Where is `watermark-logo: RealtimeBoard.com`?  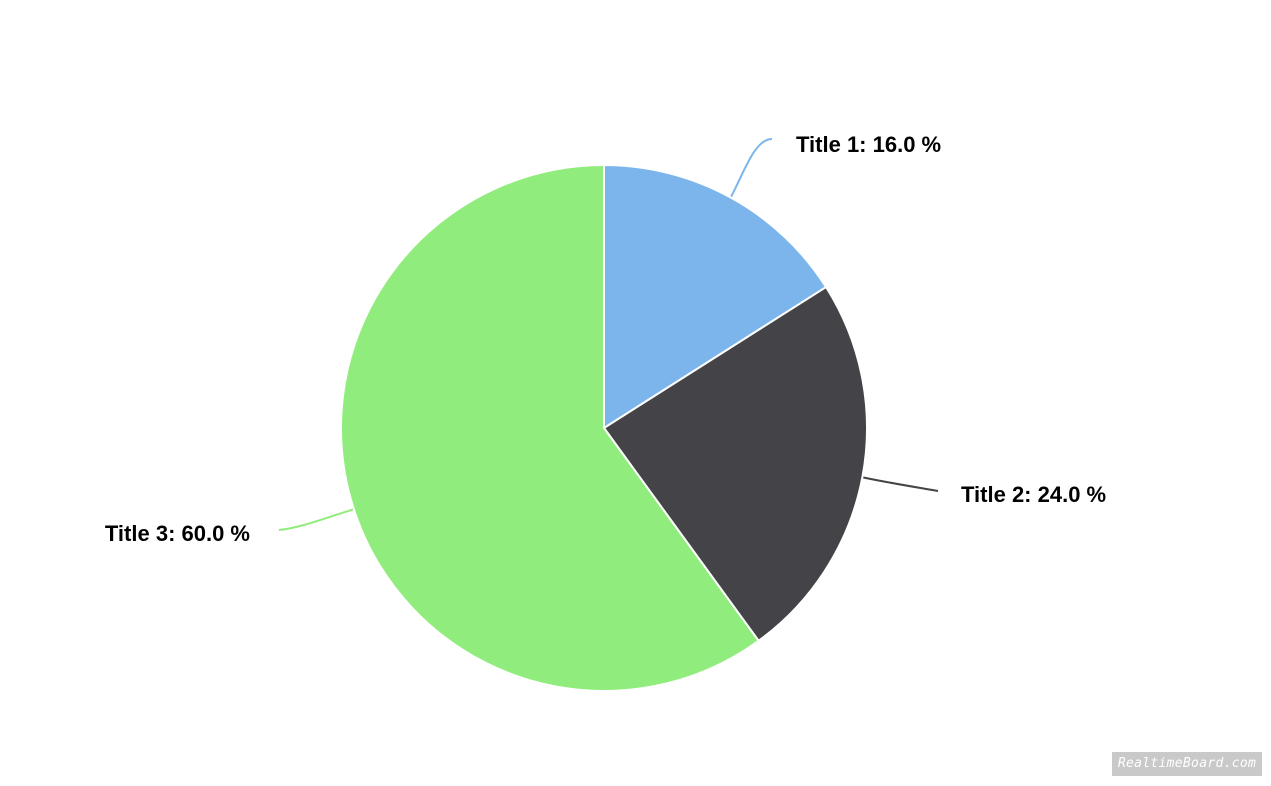 watermark-logo: RealtimeBoard.com is located at coordinates (1187, 764).